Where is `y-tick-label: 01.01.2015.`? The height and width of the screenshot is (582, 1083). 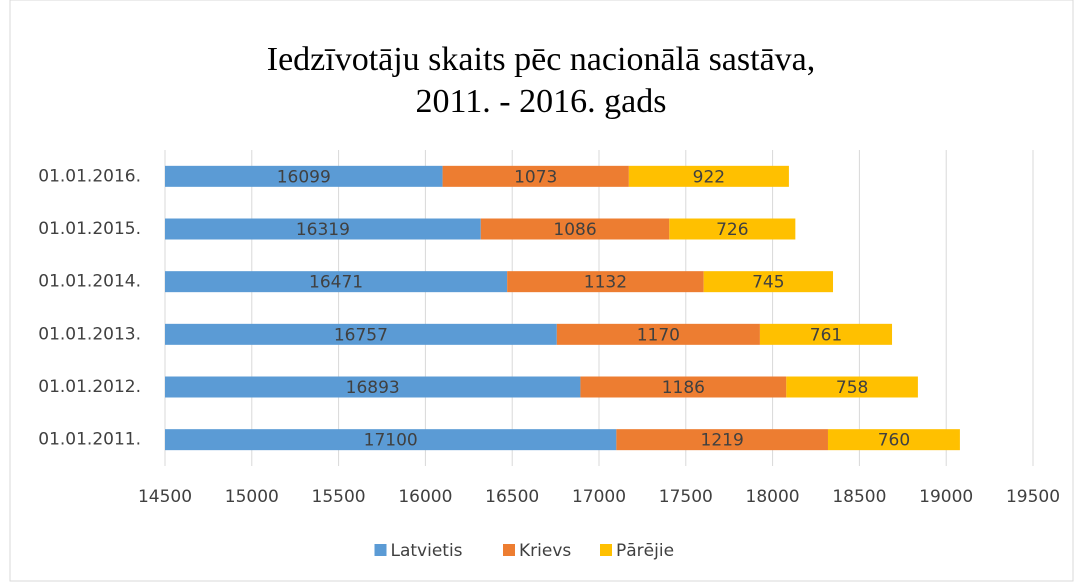
y-tick-label: 01.01.2015. is located at coordinates (89, 229).